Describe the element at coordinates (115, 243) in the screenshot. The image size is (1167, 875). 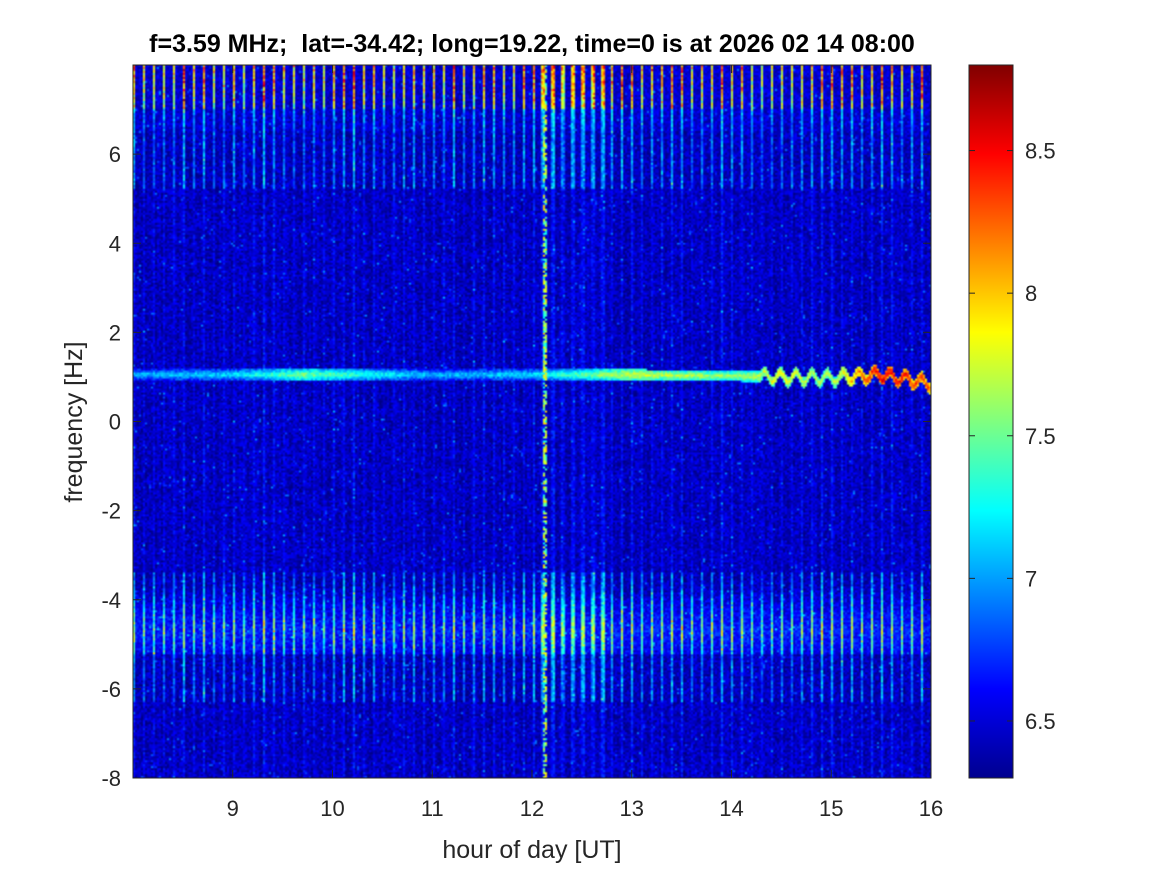
I see `y-tick-label: 4` at that location.